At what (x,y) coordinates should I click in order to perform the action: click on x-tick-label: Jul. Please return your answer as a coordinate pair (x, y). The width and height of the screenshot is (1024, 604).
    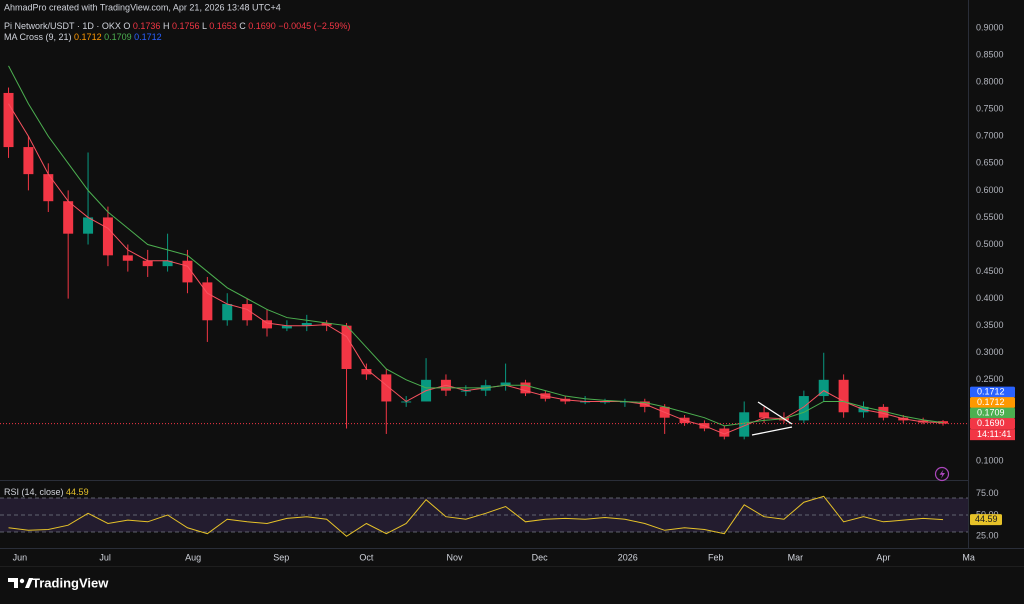
    Looking at the image, I should click on (105, 557).